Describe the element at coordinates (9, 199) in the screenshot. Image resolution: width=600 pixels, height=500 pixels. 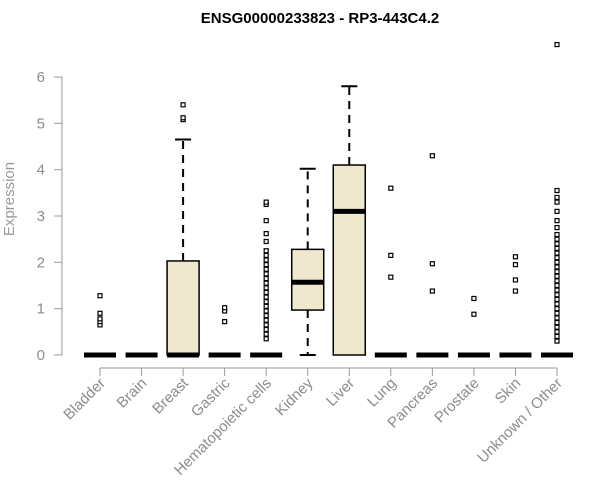
I see `y-axis-label: Expression` at that location.